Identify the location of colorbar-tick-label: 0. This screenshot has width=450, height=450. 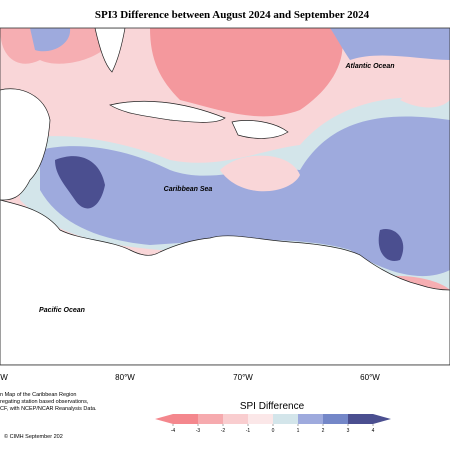
(273, 431).